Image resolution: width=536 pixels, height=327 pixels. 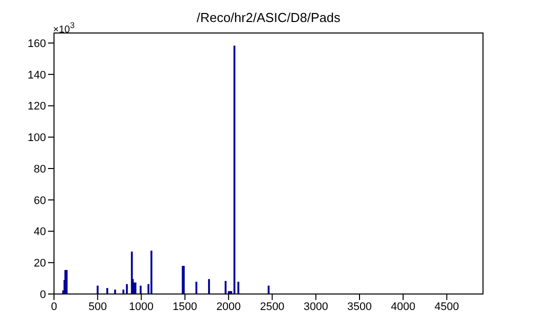 What do you see at coordinates (403, 306) in the screenshot?
I see `x-tick-label: 4000` at bounding box center [403, 306].